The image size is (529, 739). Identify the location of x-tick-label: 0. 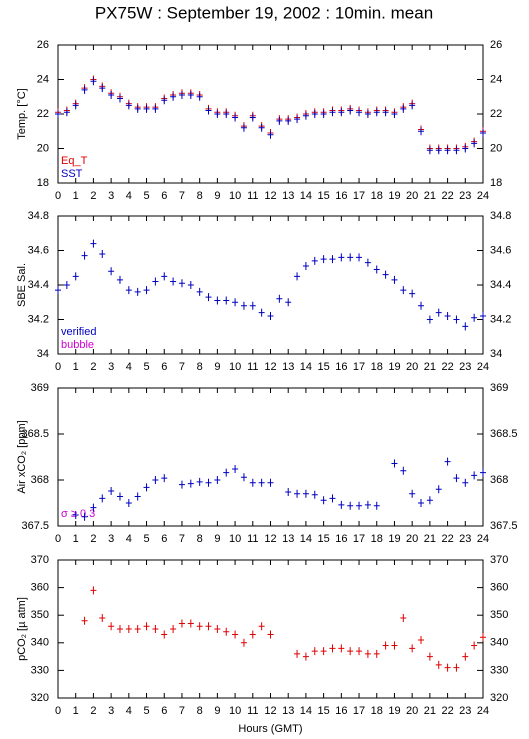
(58, 539).